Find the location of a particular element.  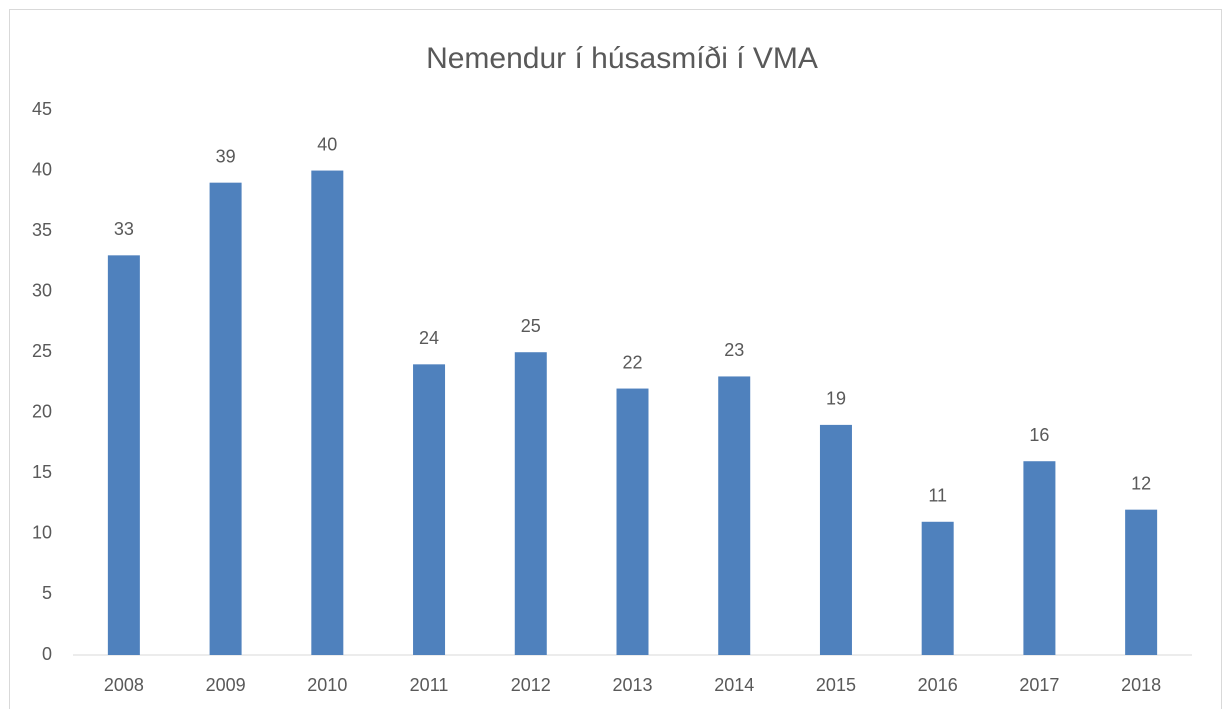

x-tick-label: 2010 is located at coordinates (327, 685).